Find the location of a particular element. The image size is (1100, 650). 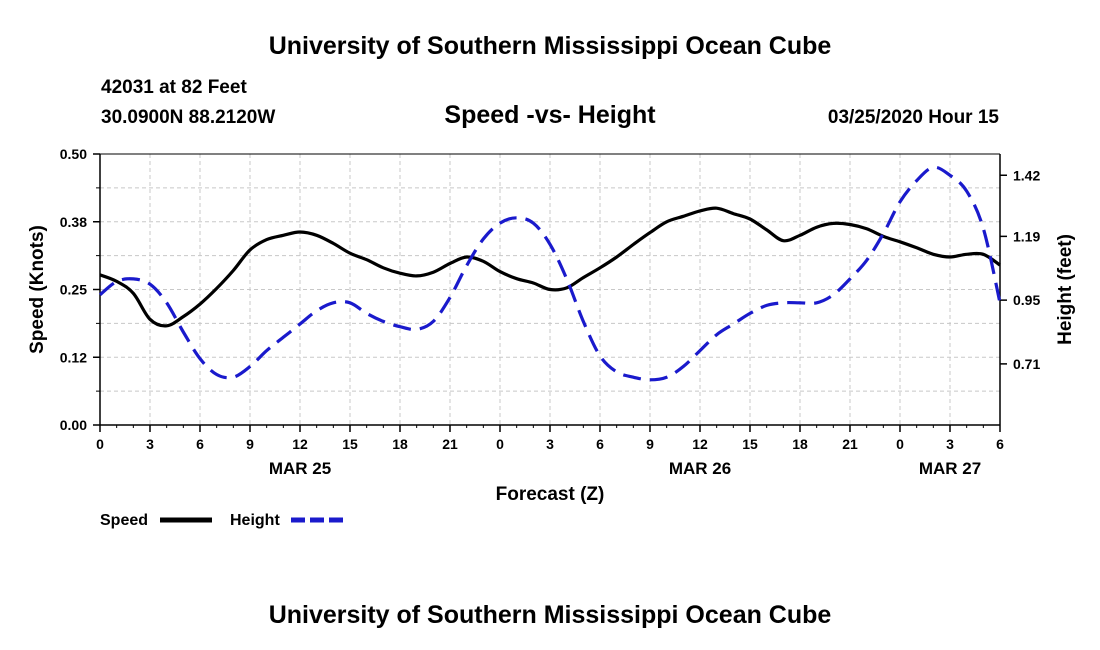

date-label: MAR 26 is located at coordinates (700, 468).